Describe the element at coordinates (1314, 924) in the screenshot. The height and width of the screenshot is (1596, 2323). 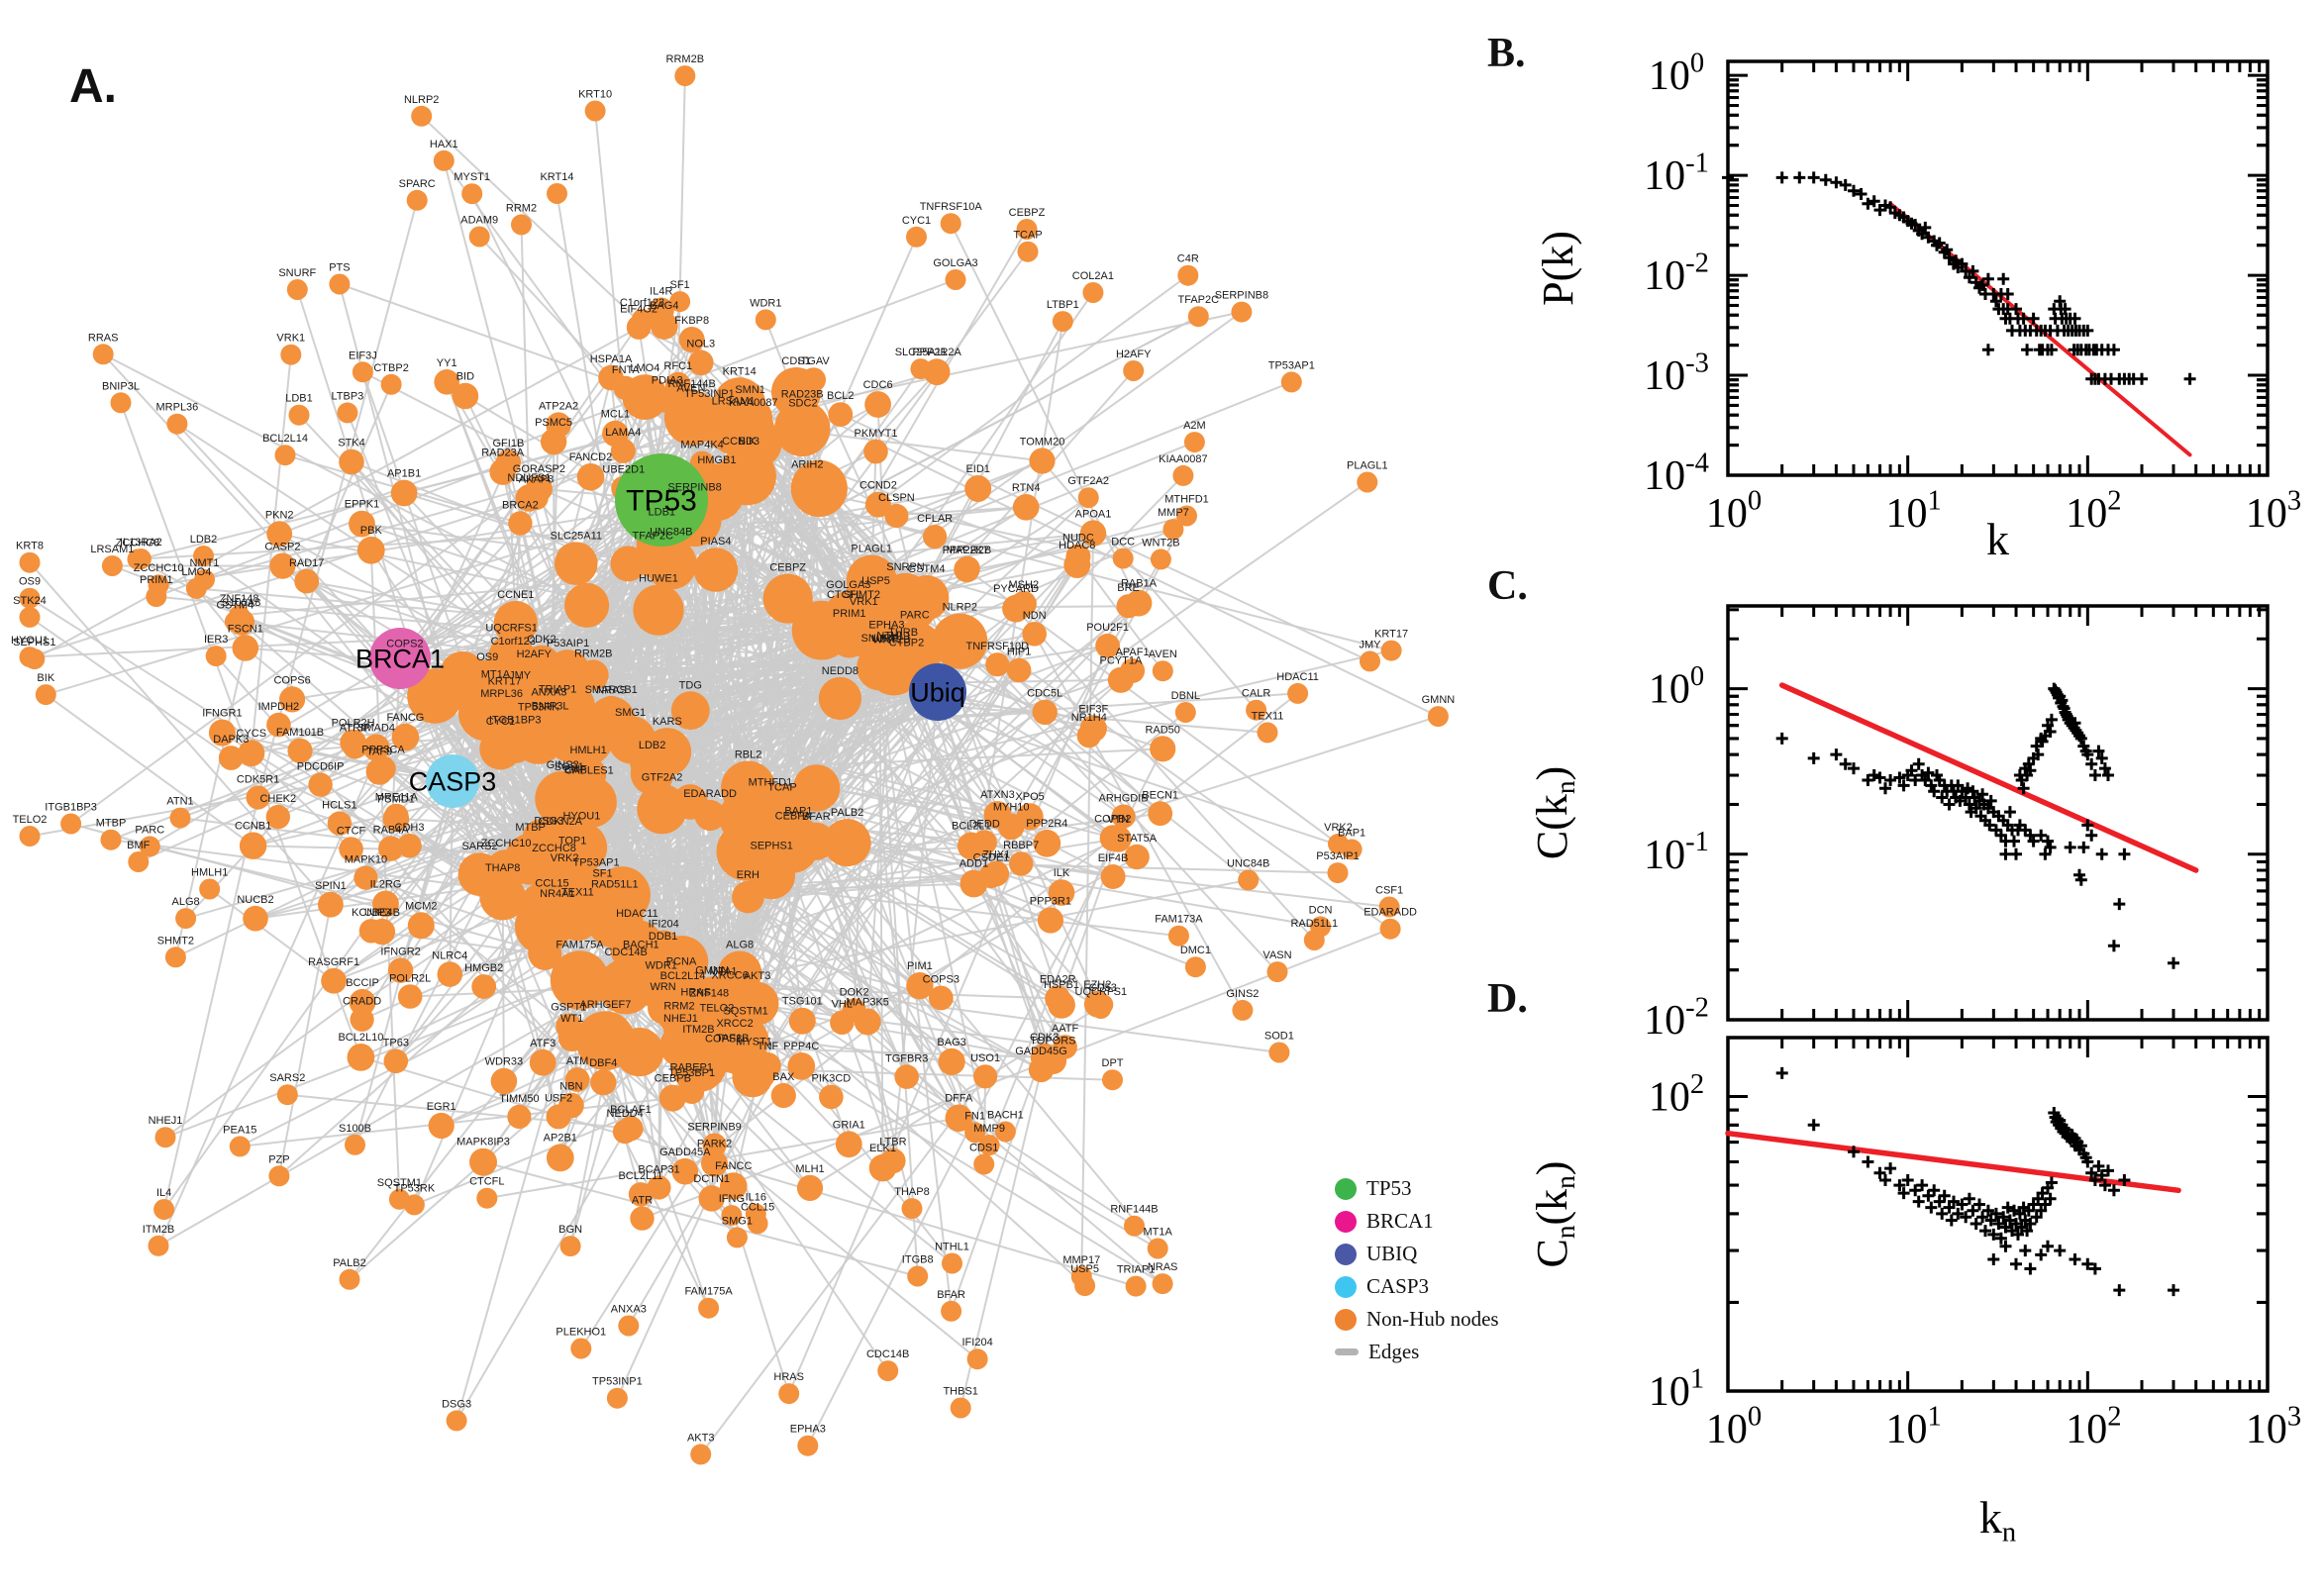
I see `gene-label: RAD51L1` at that location.